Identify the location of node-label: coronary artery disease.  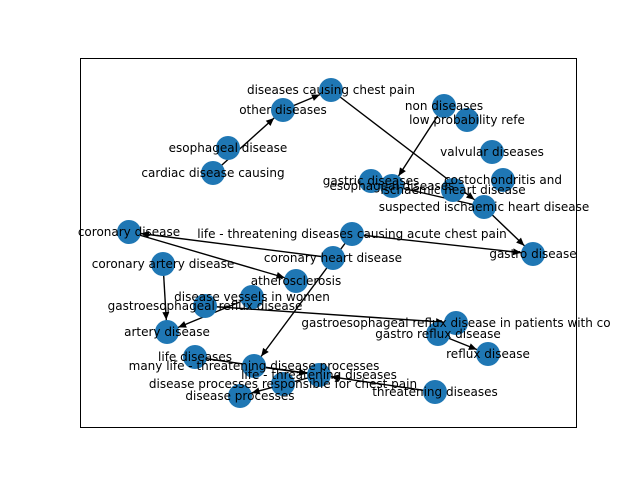
(163, 264).